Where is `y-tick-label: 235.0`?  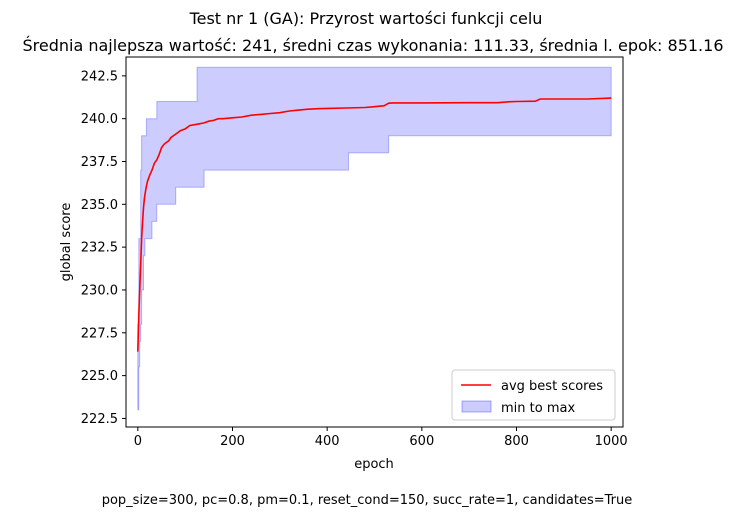
y-tick-label: 235.0 is located at coordinates (99, 205).